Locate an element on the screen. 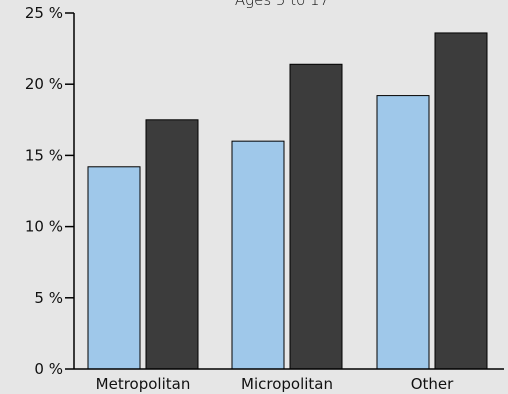 Image resolution: width=508 pixels, height=394 pixels. bar-series-2-other is located at coordinates (461, 201).